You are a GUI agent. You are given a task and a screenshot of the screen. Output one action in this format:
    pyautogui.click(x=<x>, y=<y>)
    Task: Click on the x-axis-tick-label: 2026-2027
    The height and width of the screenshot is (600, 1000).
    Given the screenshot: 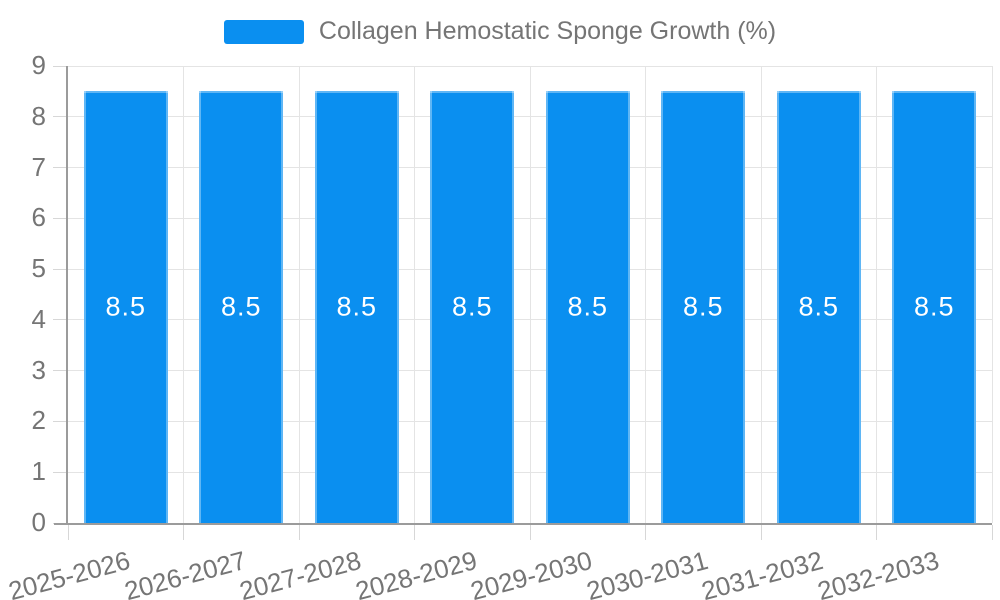 What is the action you would take?
    pyautogui.click(x=185, y=572)
    